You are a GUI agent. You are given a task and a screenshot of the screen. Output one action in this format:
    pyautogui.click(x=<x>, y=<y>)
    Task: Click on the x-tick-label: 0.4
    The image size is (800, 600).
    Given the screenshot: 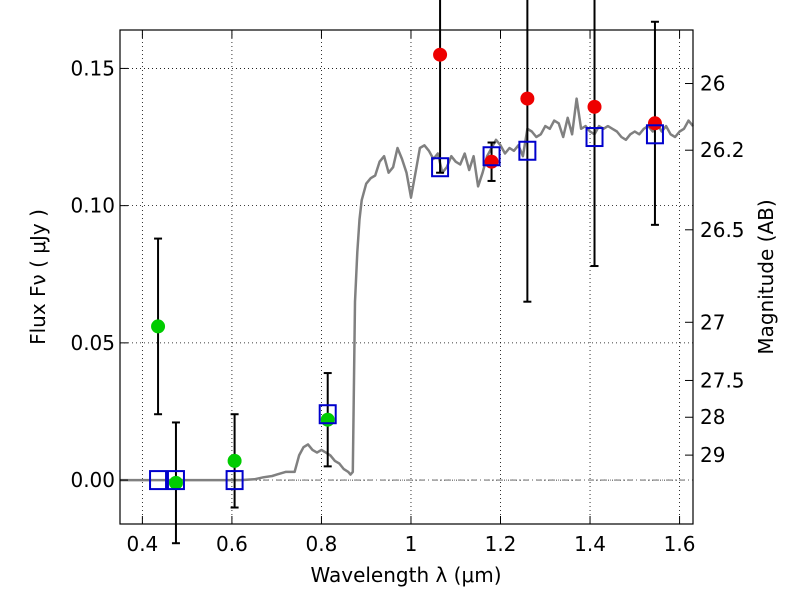 What is the action you would take?
    pyautogui.click(x=142, y=544)
    